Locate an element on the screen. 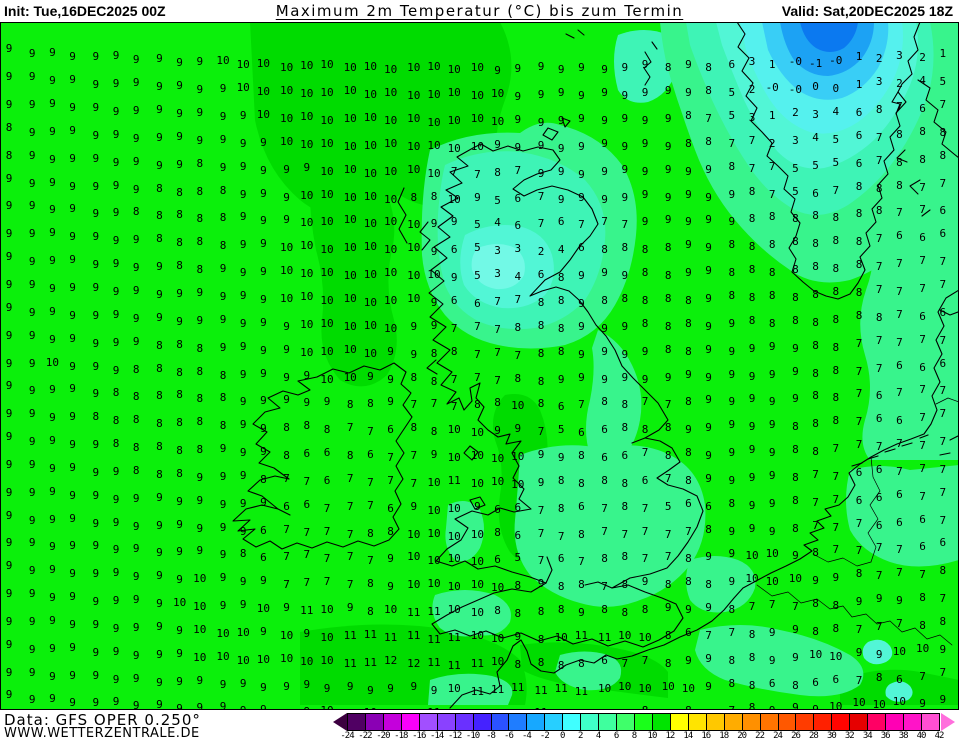 The image size is (959, 741). oslofjord is located at coordinates (896, 103).